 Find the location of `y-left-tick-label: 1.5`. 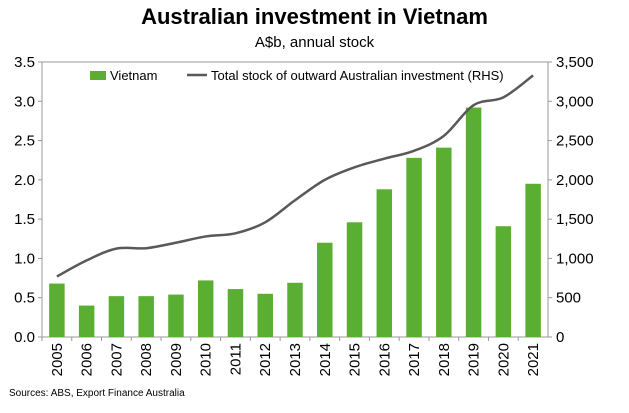

y-left-tick-label: 1.5 is located at coordinates (24, 219).